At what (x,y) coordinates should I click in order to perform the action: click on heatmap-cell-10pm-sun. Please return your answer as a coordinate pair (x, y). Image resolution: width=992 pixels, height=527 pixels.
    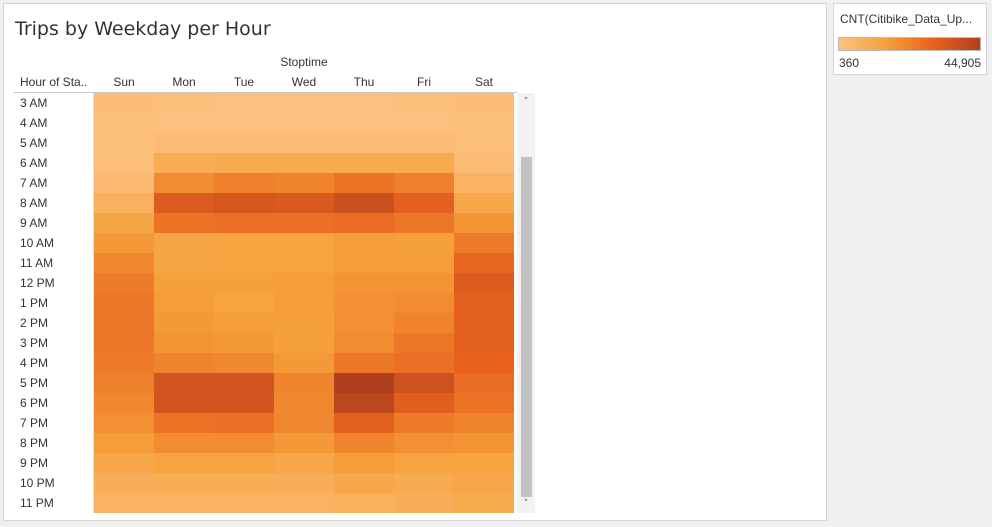
    Looking at the image, I should click on (124, 483).